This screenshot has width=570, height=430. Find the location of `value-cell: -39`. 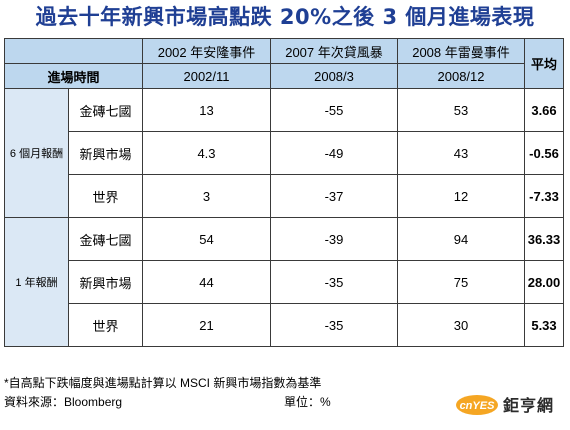

value-cell: -39 is located at coordinates (334, 239).